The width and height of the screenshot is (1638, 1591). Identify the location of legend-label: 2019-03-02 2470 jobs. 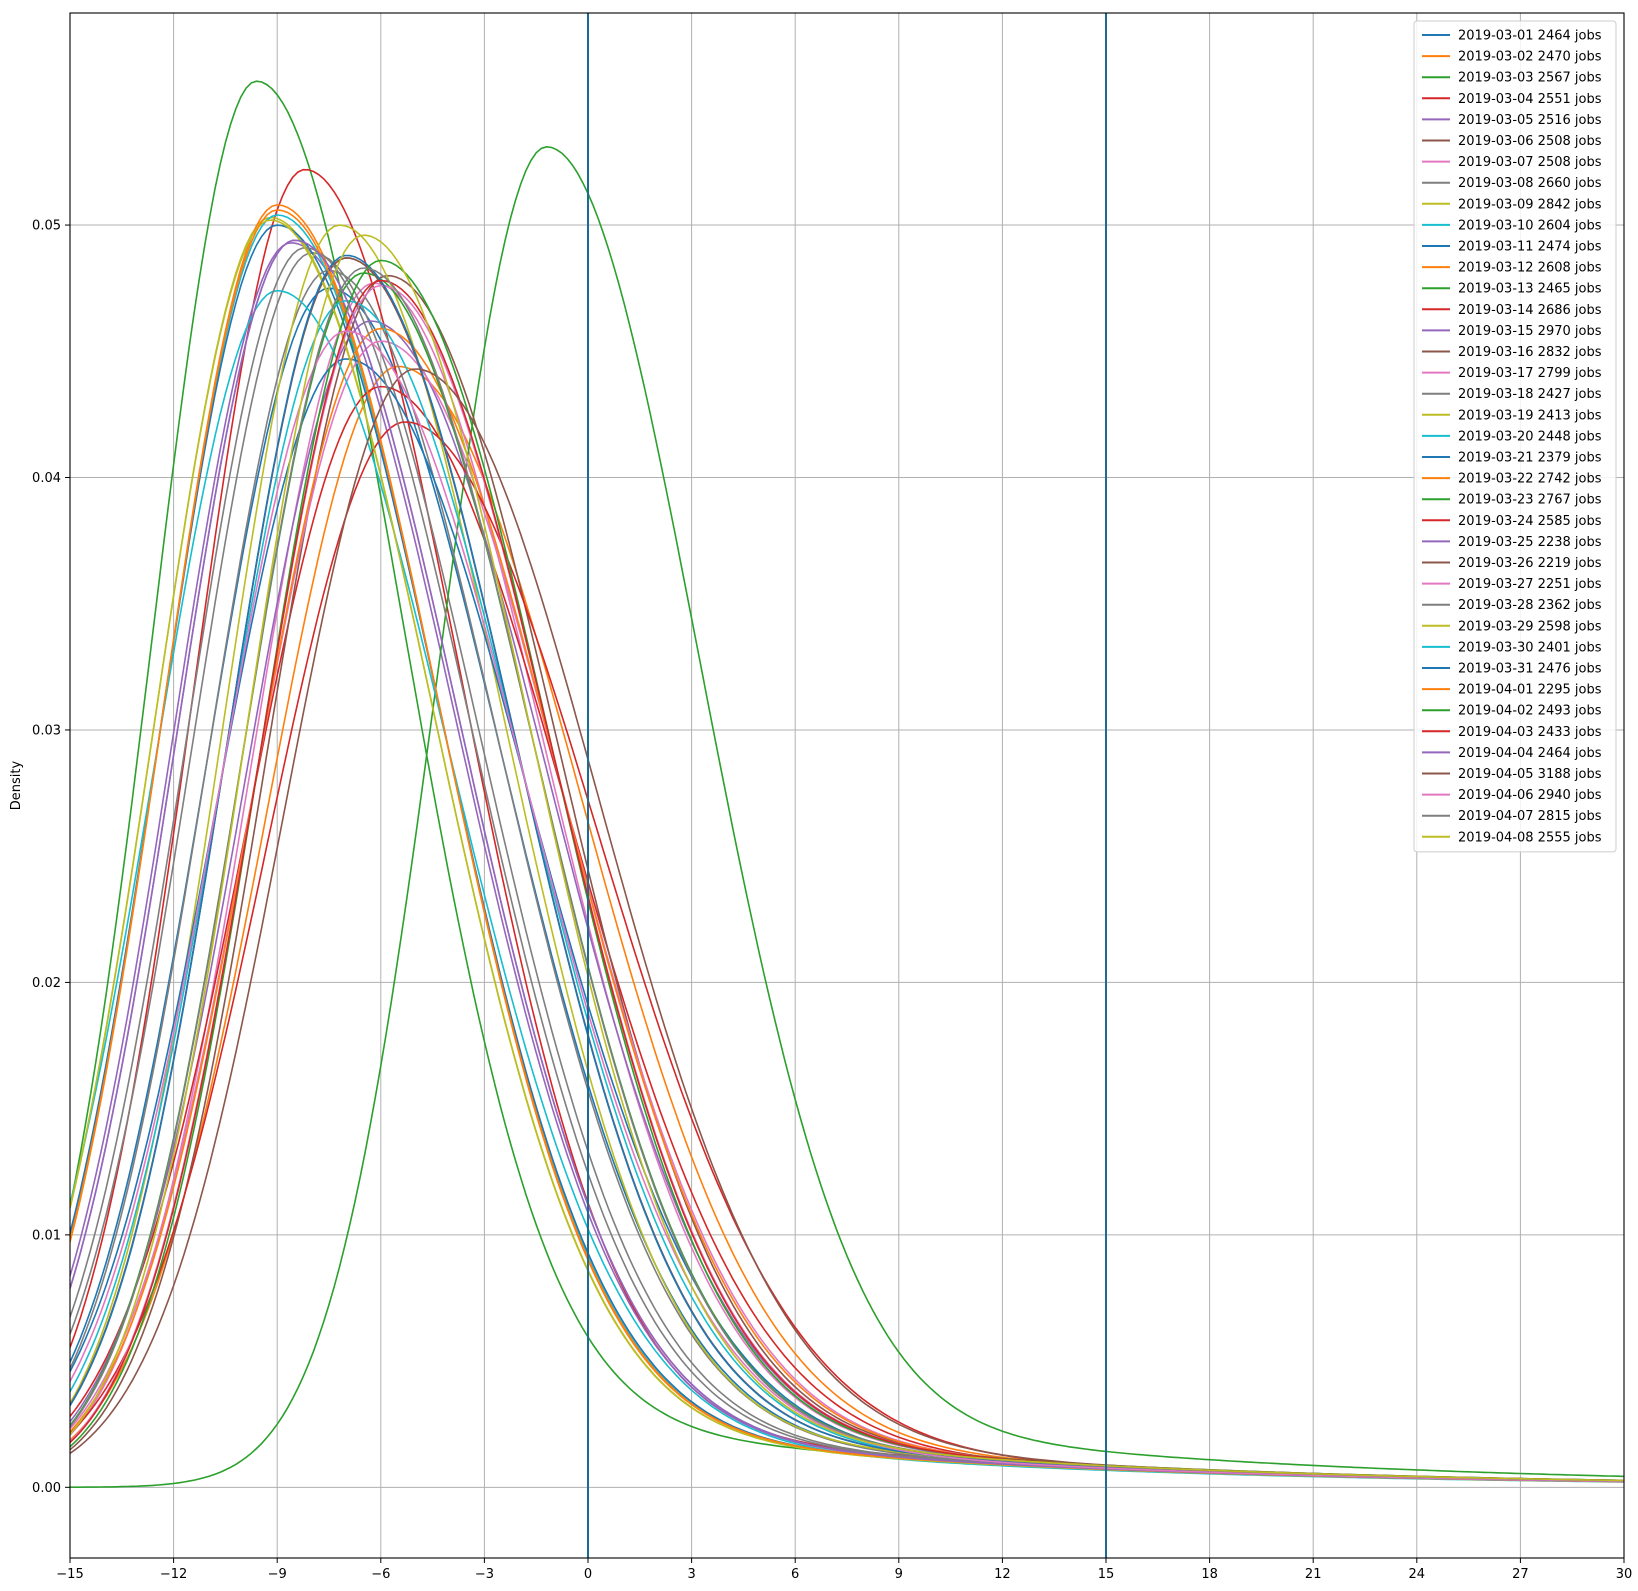
(1530, 57).